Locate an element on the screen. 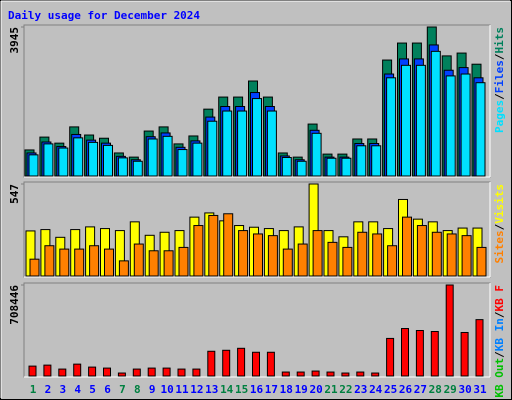 This screenshot has width=512, height=400. legend-entry: Hits is located at coordinates (499, 40).